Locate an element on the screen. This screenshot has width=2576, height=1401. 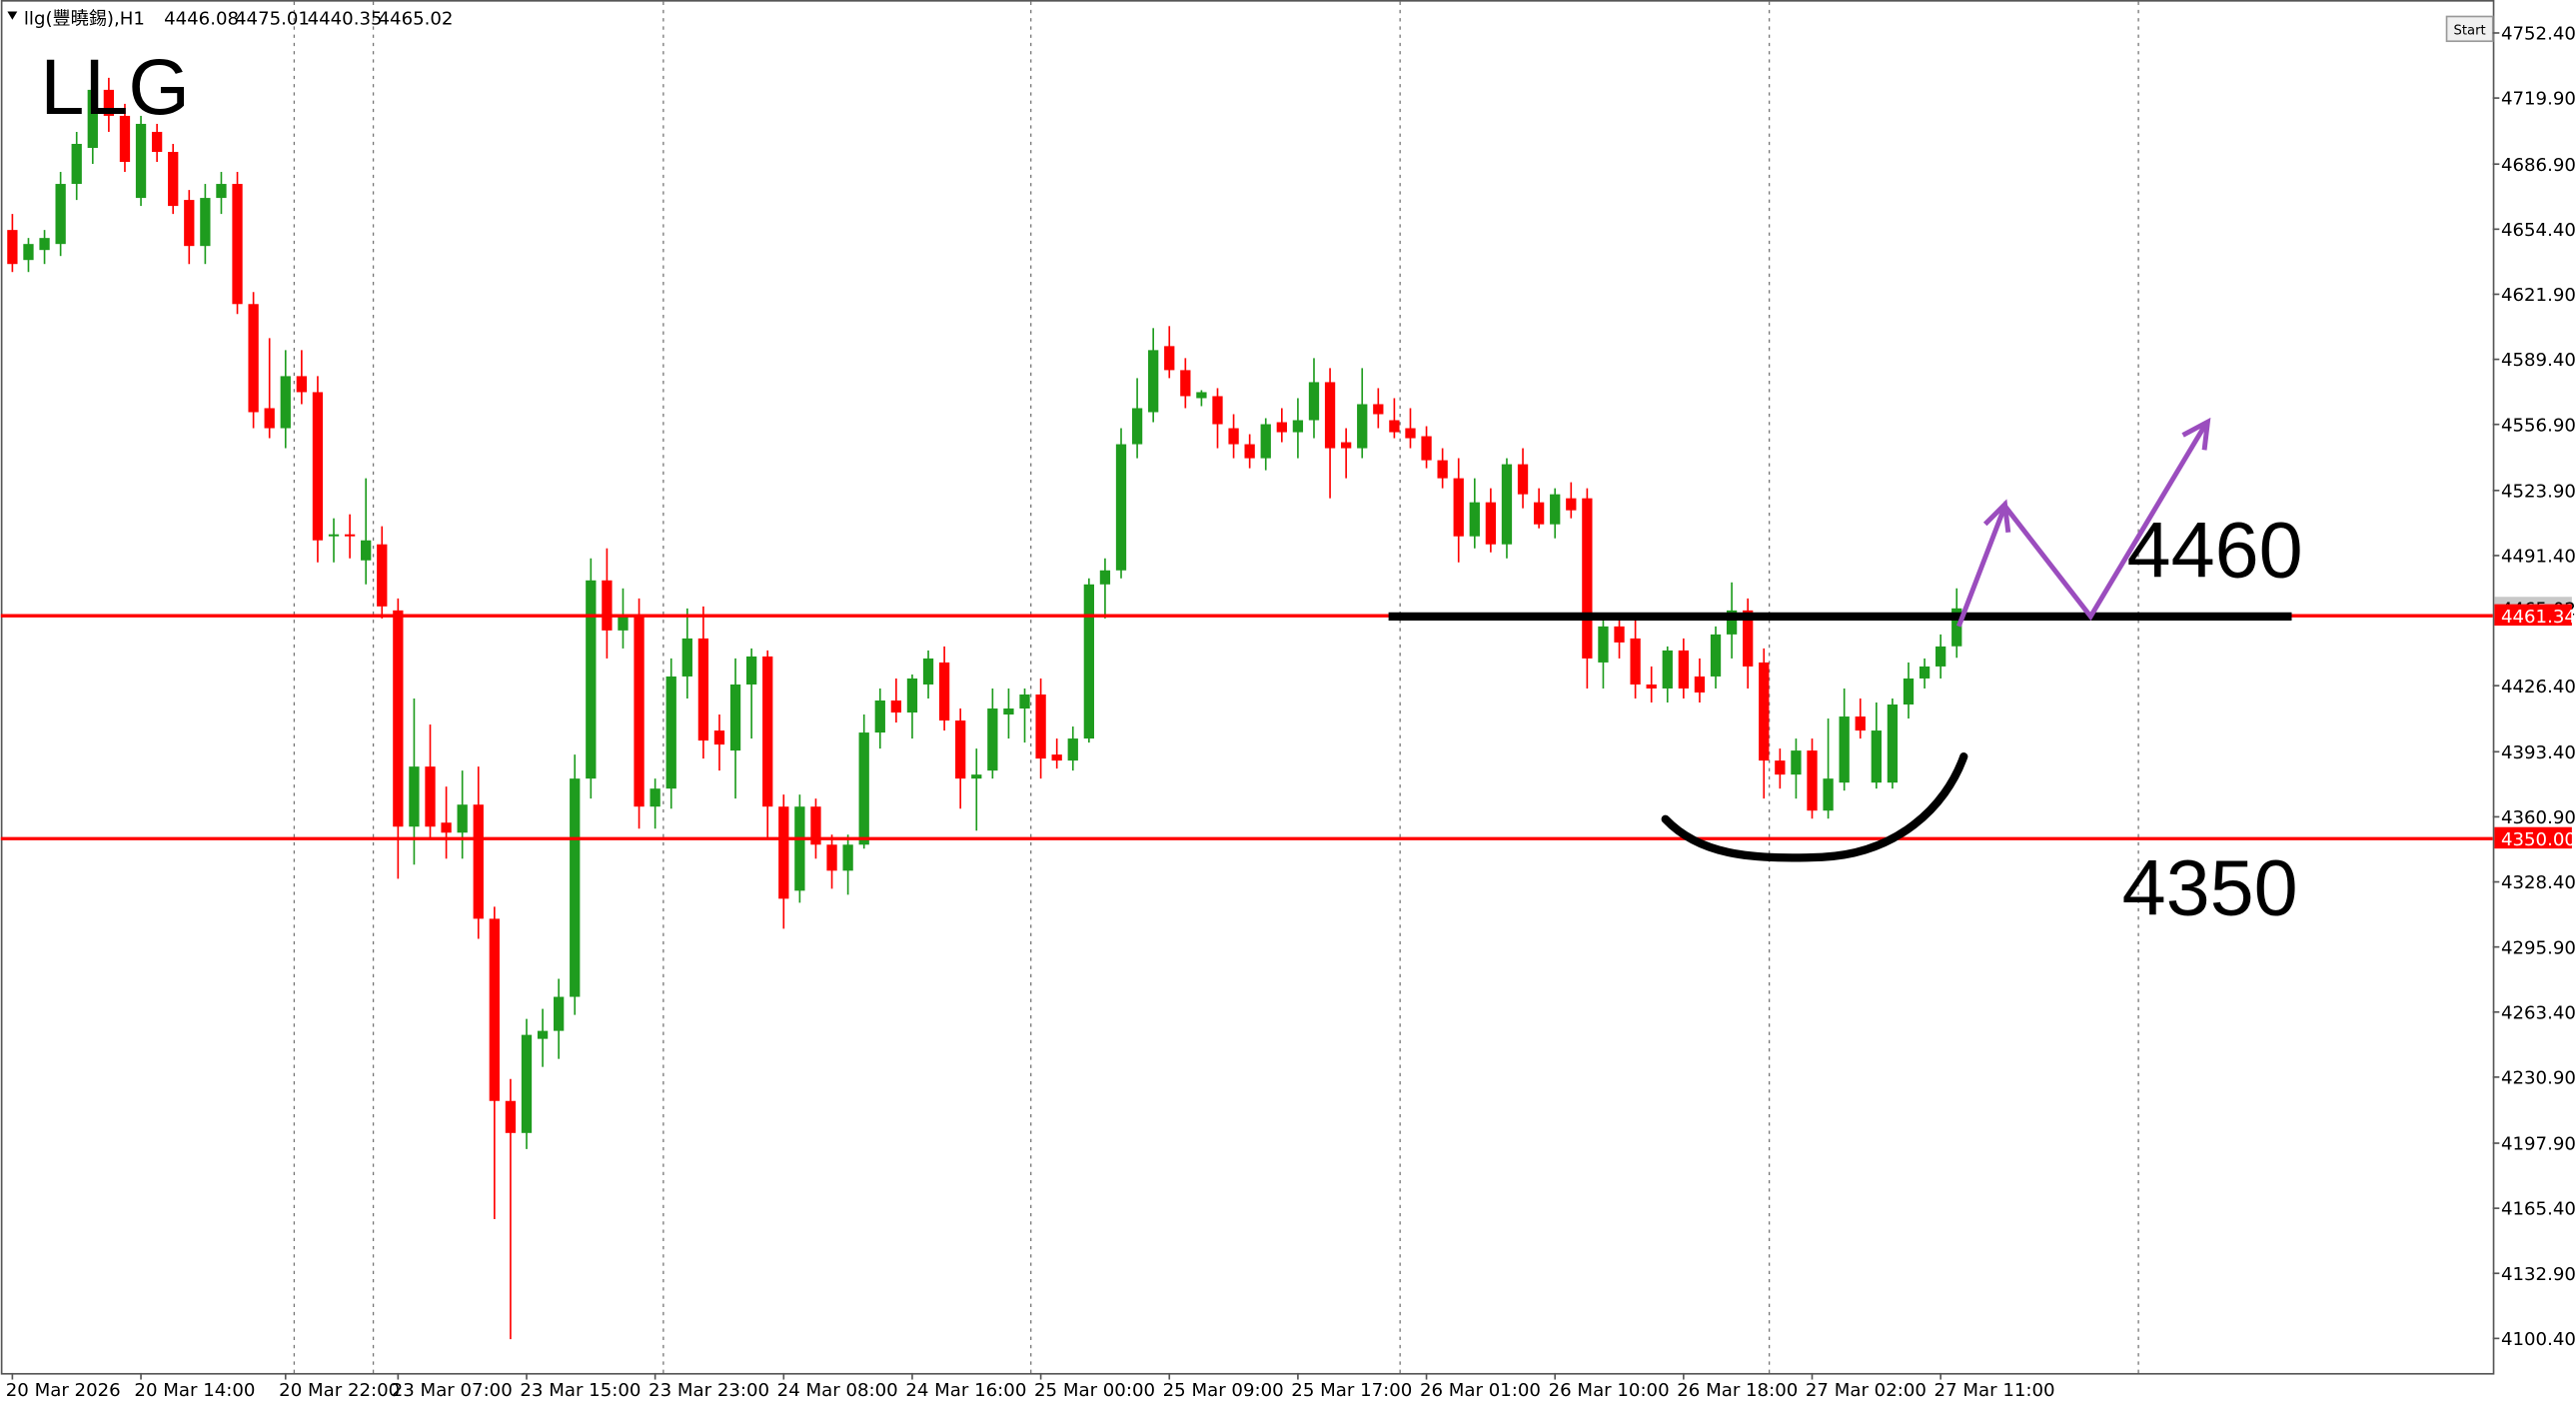
x-tick-label: 27 Mar 02:00 is located at coordinates (1866, 1390).